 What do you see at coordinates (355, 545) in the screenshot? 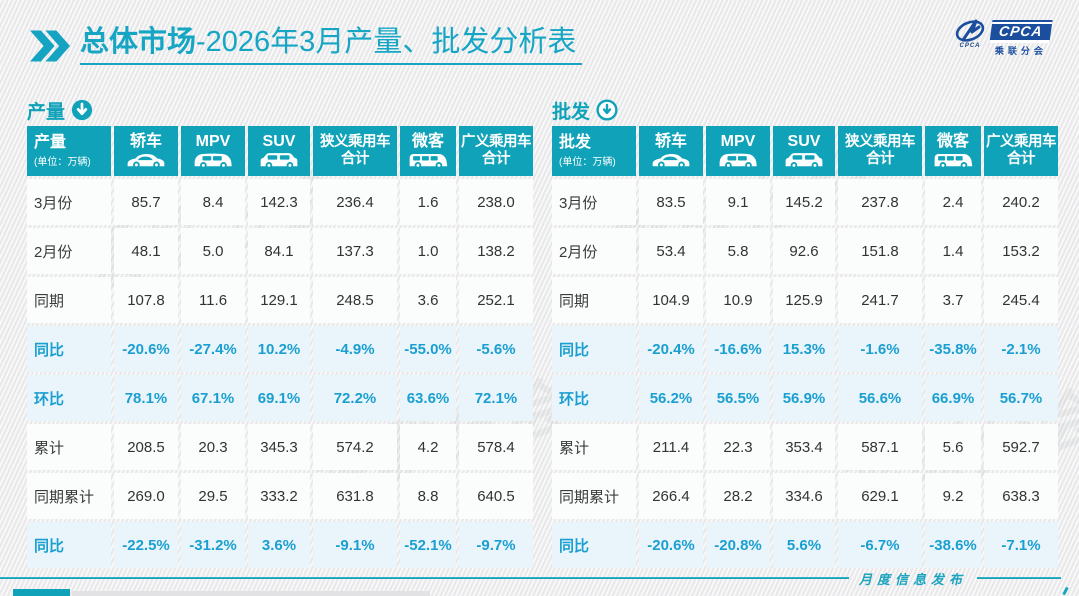
I see `production-cell-narrow-total: -9.1%` at bounding box center [355, 545].